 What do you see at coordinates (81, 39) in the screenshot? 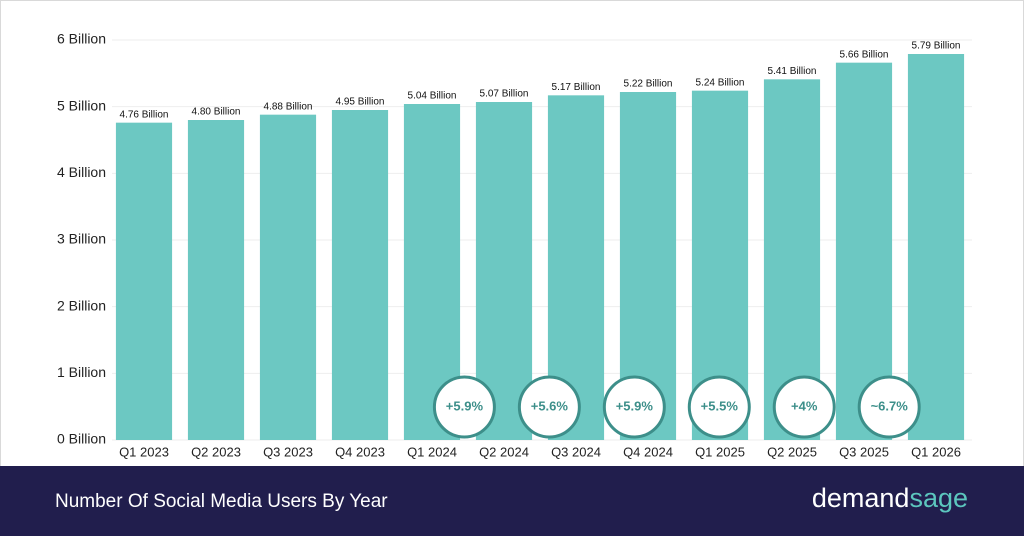
I see `y-tick-label: 6 Billion` at bounding box center [81, 39].